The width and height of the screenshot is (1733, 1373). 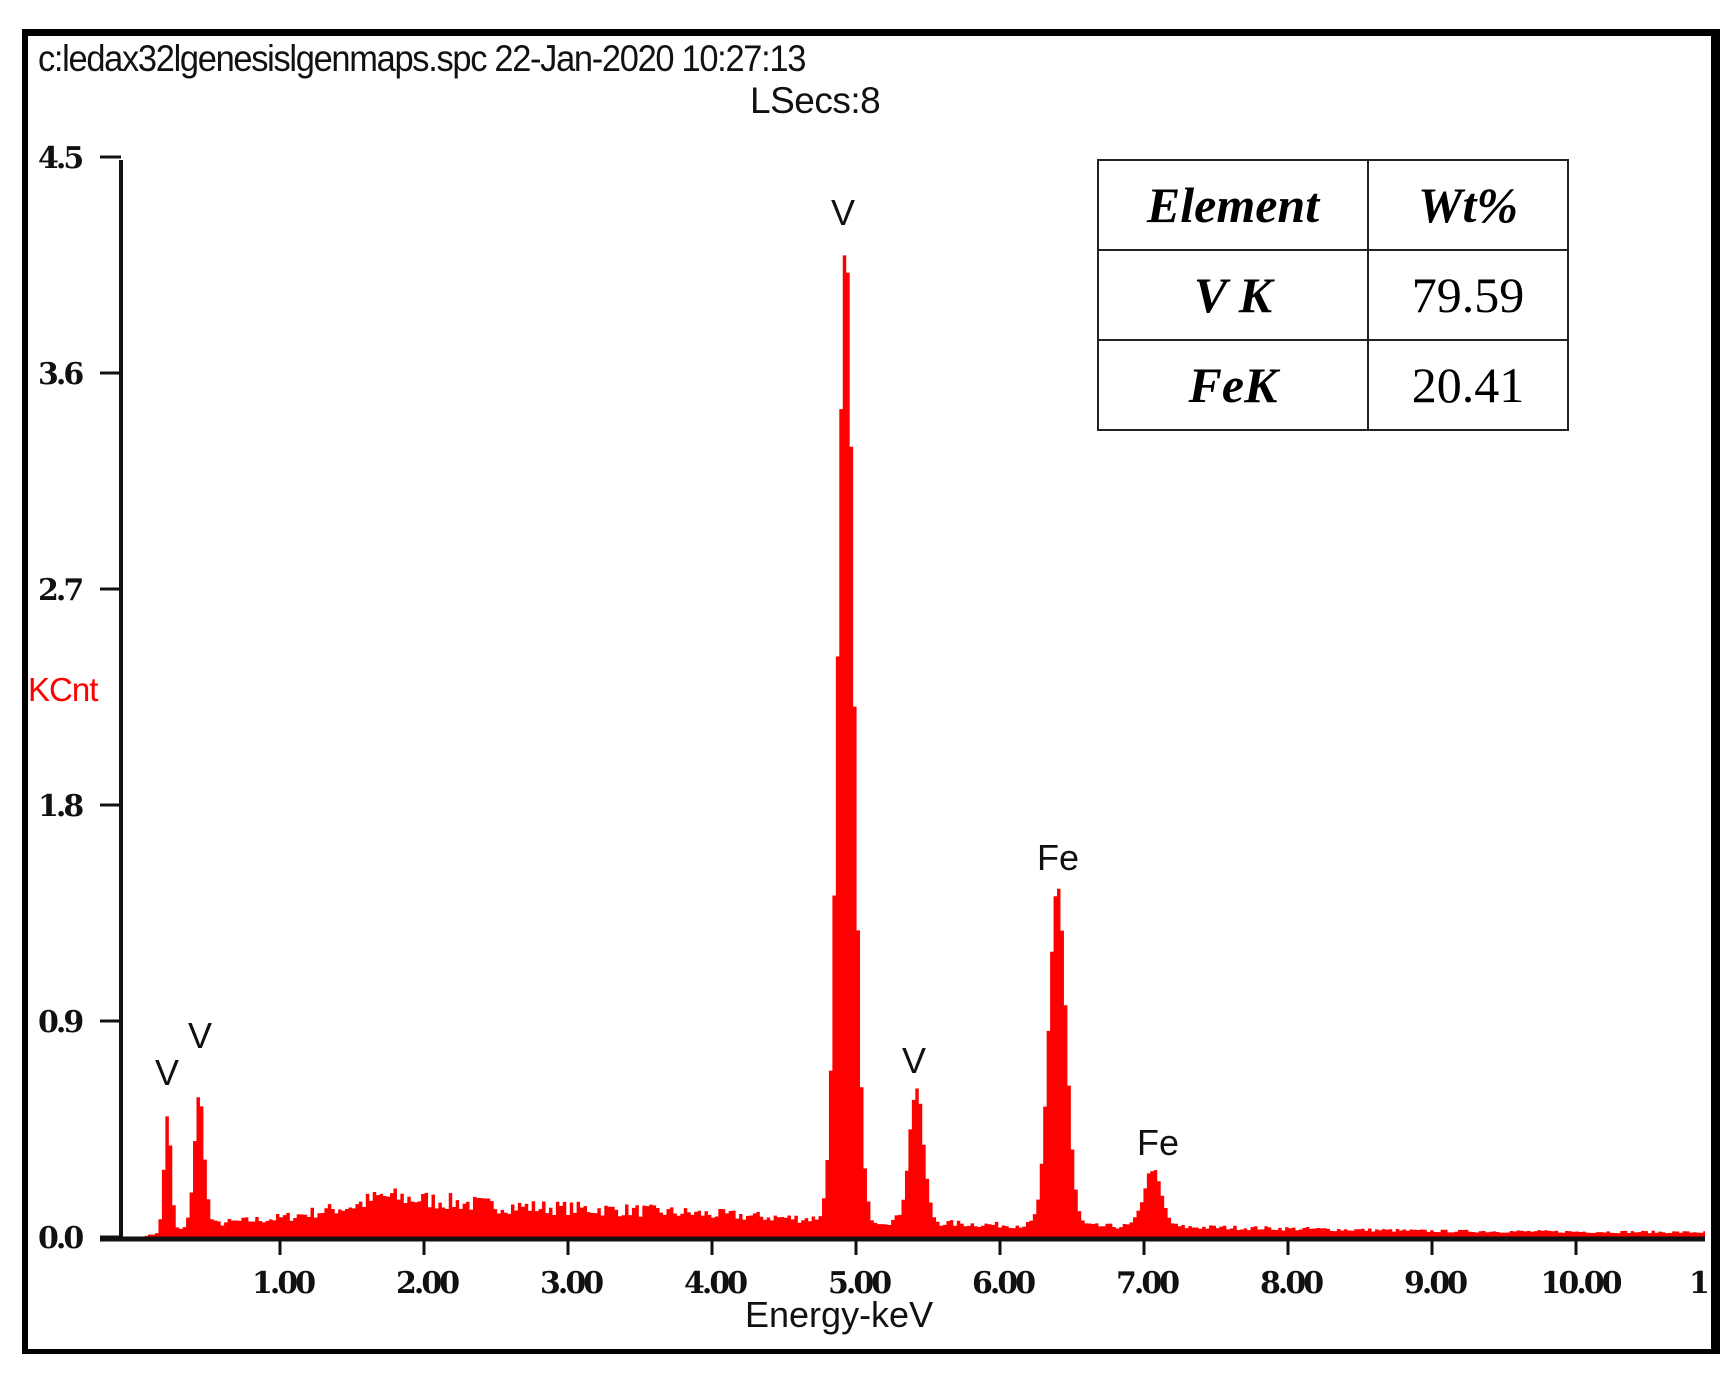 What do you see at coordinates (1468, 295) in the screenshot?
I see `wt-cell: 79.59` at bounding box center [1468, 295].